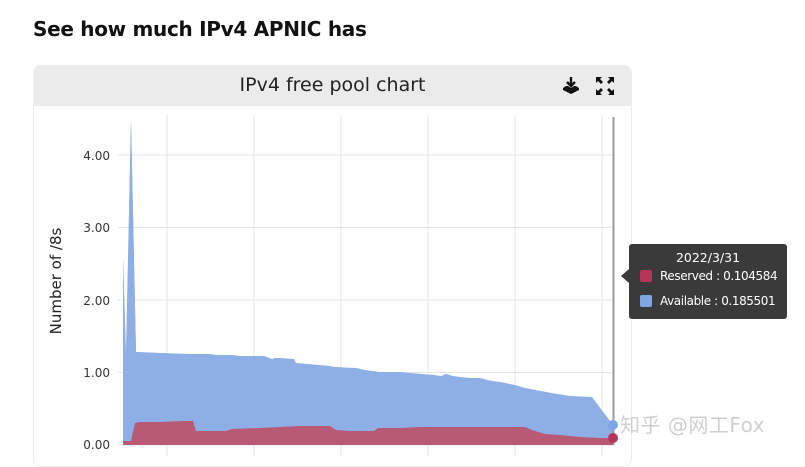 The width and height of the screenshot is (805, 467). What do you see at coordinates (693, 425) in the screenshot?
I see `watermark: 知乎 @网工Fox` at bounding box center [693, 425].